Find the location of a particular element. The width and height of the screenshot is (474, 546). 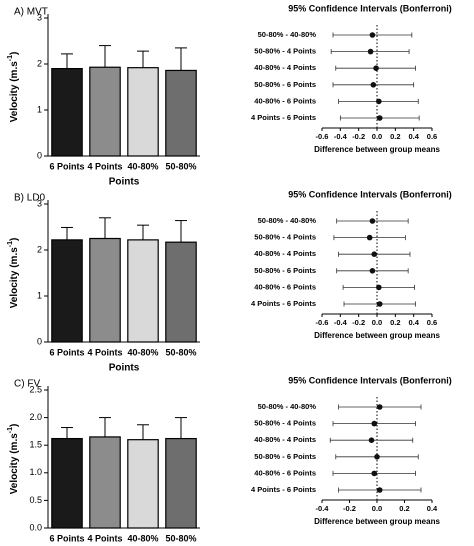

y-tick-label: 0.0 is located at coordinates (35, 527).